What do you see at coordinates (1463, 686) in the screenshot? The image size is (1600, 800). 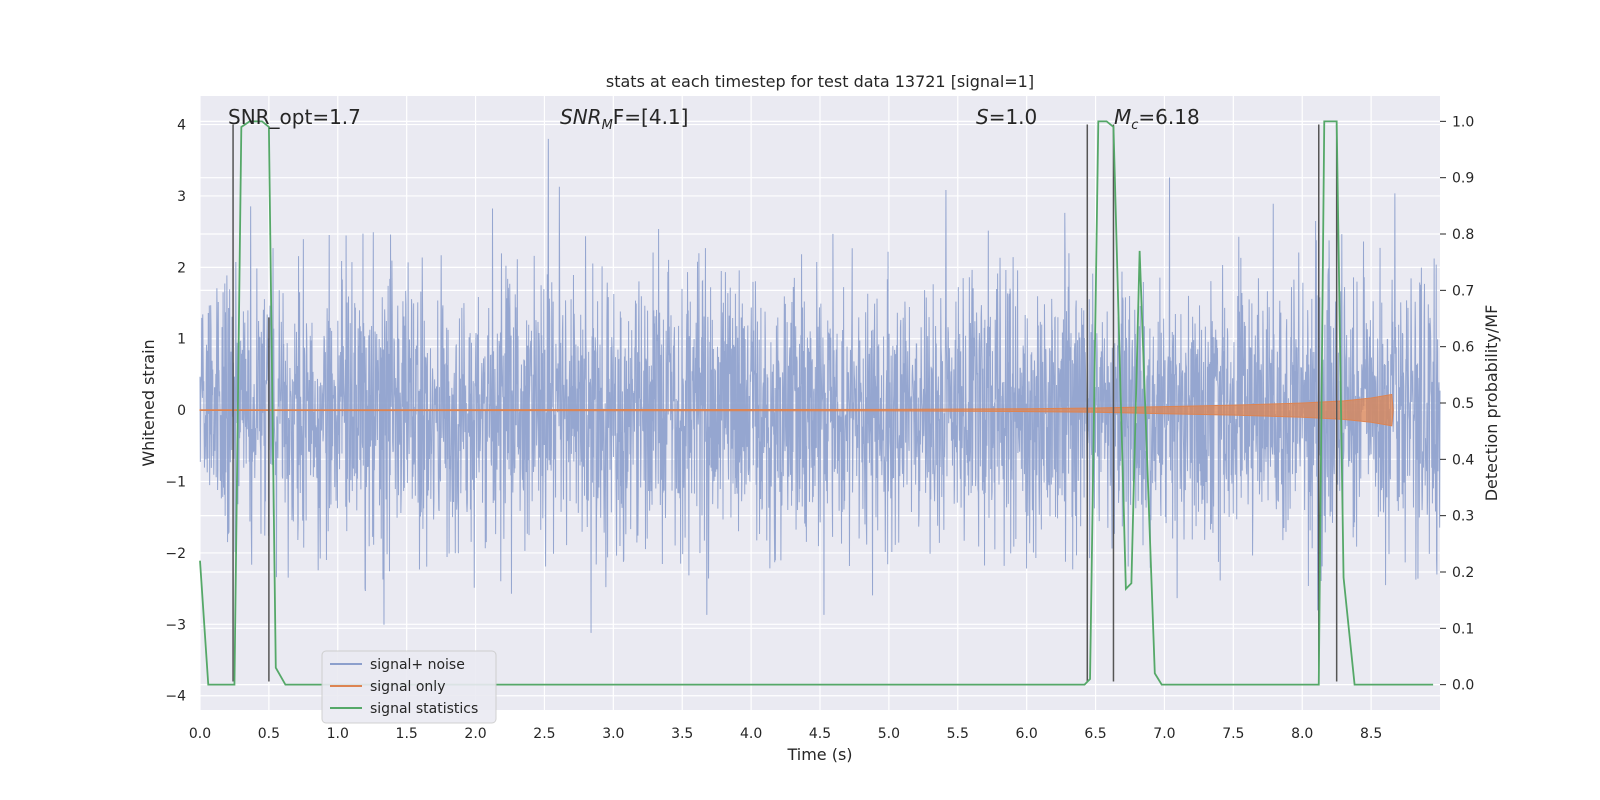 I see `y-right-tick-label: 0.0` at bounding box center [1463, 686].